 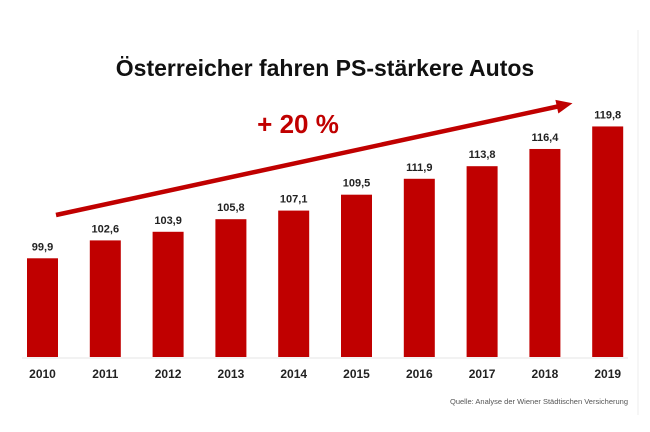 What do you see at coordinates (419, 168) in the screenshot?
I see `value-label-2016: 111,9` at bounding box center [419, 168].